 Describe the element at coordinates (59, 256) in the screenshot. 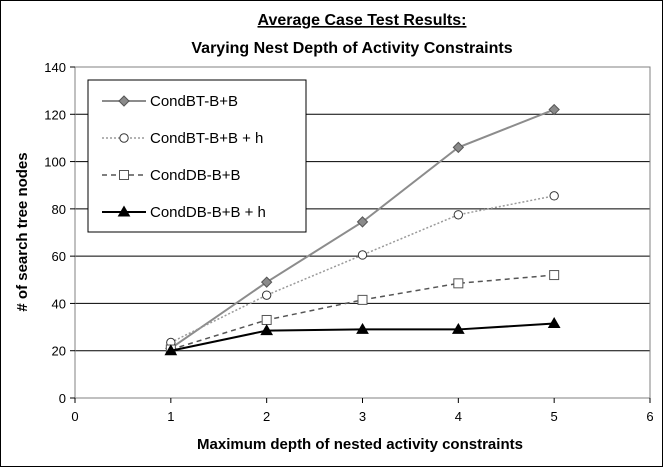

I see `y-tick-label: 60` at that location.